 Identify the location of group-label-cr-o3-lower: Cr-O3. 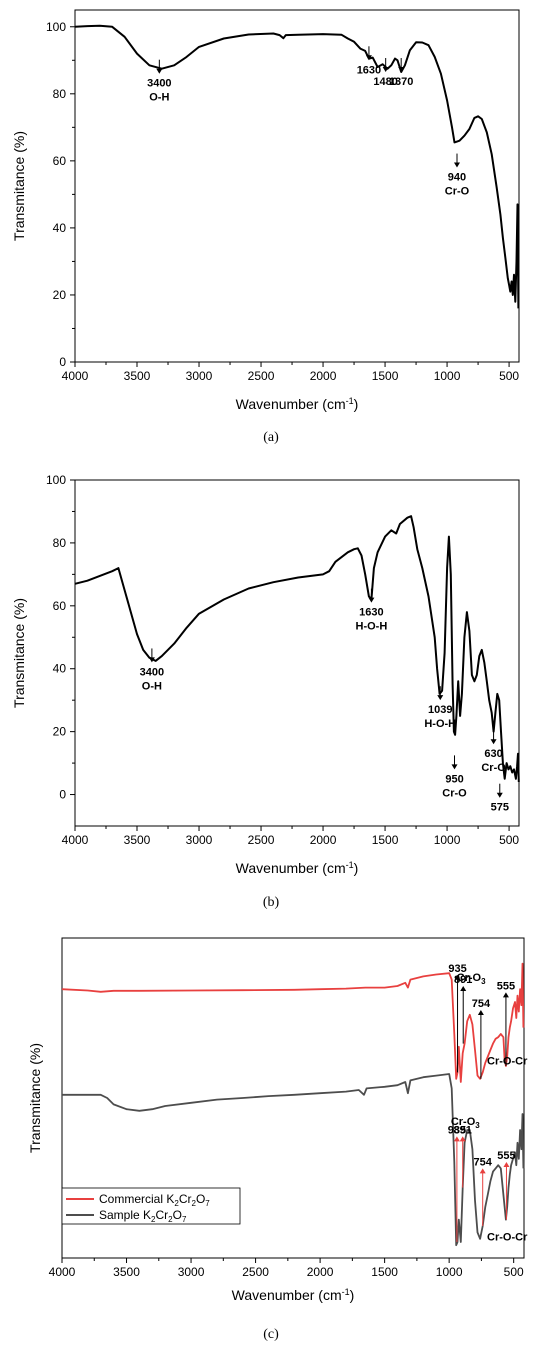
(465, 1123).